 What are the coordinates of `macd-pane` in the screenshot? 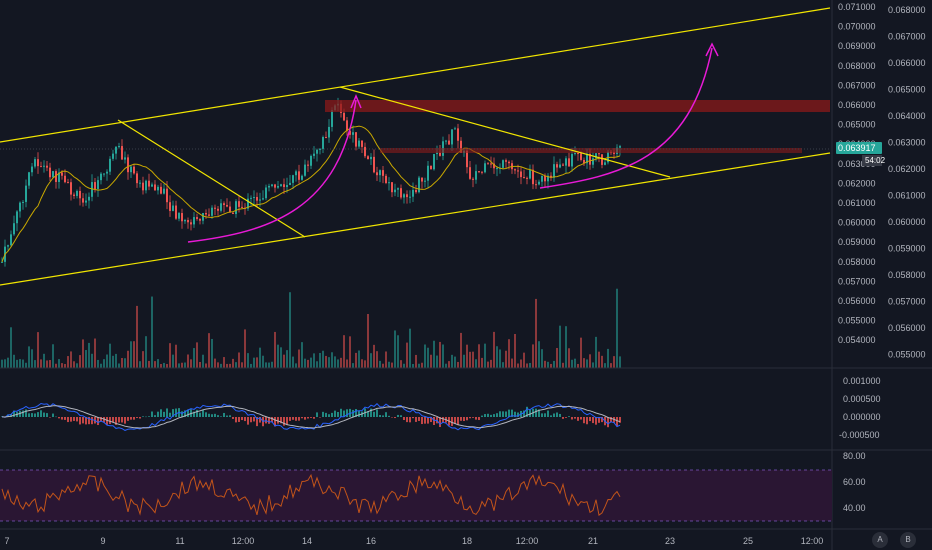 It's located at (311, 416).